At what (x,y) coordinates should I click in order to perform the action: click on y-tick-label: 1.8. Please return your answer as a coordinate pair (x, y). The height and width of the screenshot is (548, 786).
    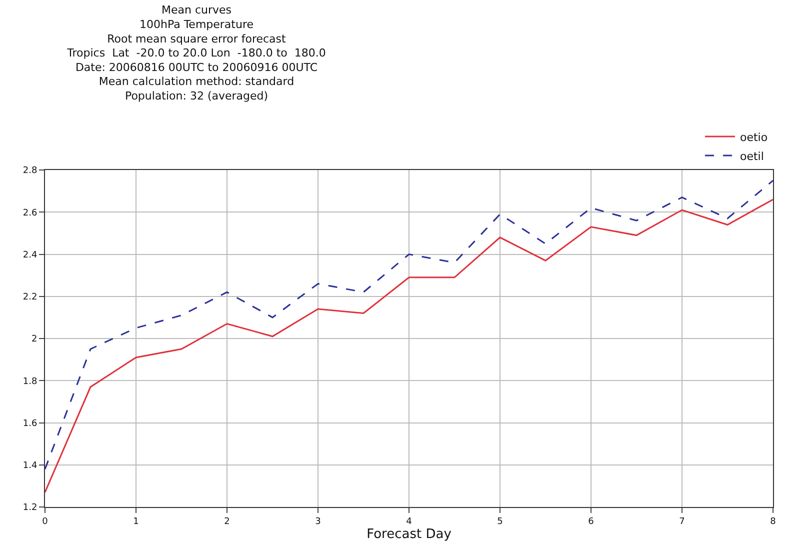
    Looking at the image, I should click on (30, 381).